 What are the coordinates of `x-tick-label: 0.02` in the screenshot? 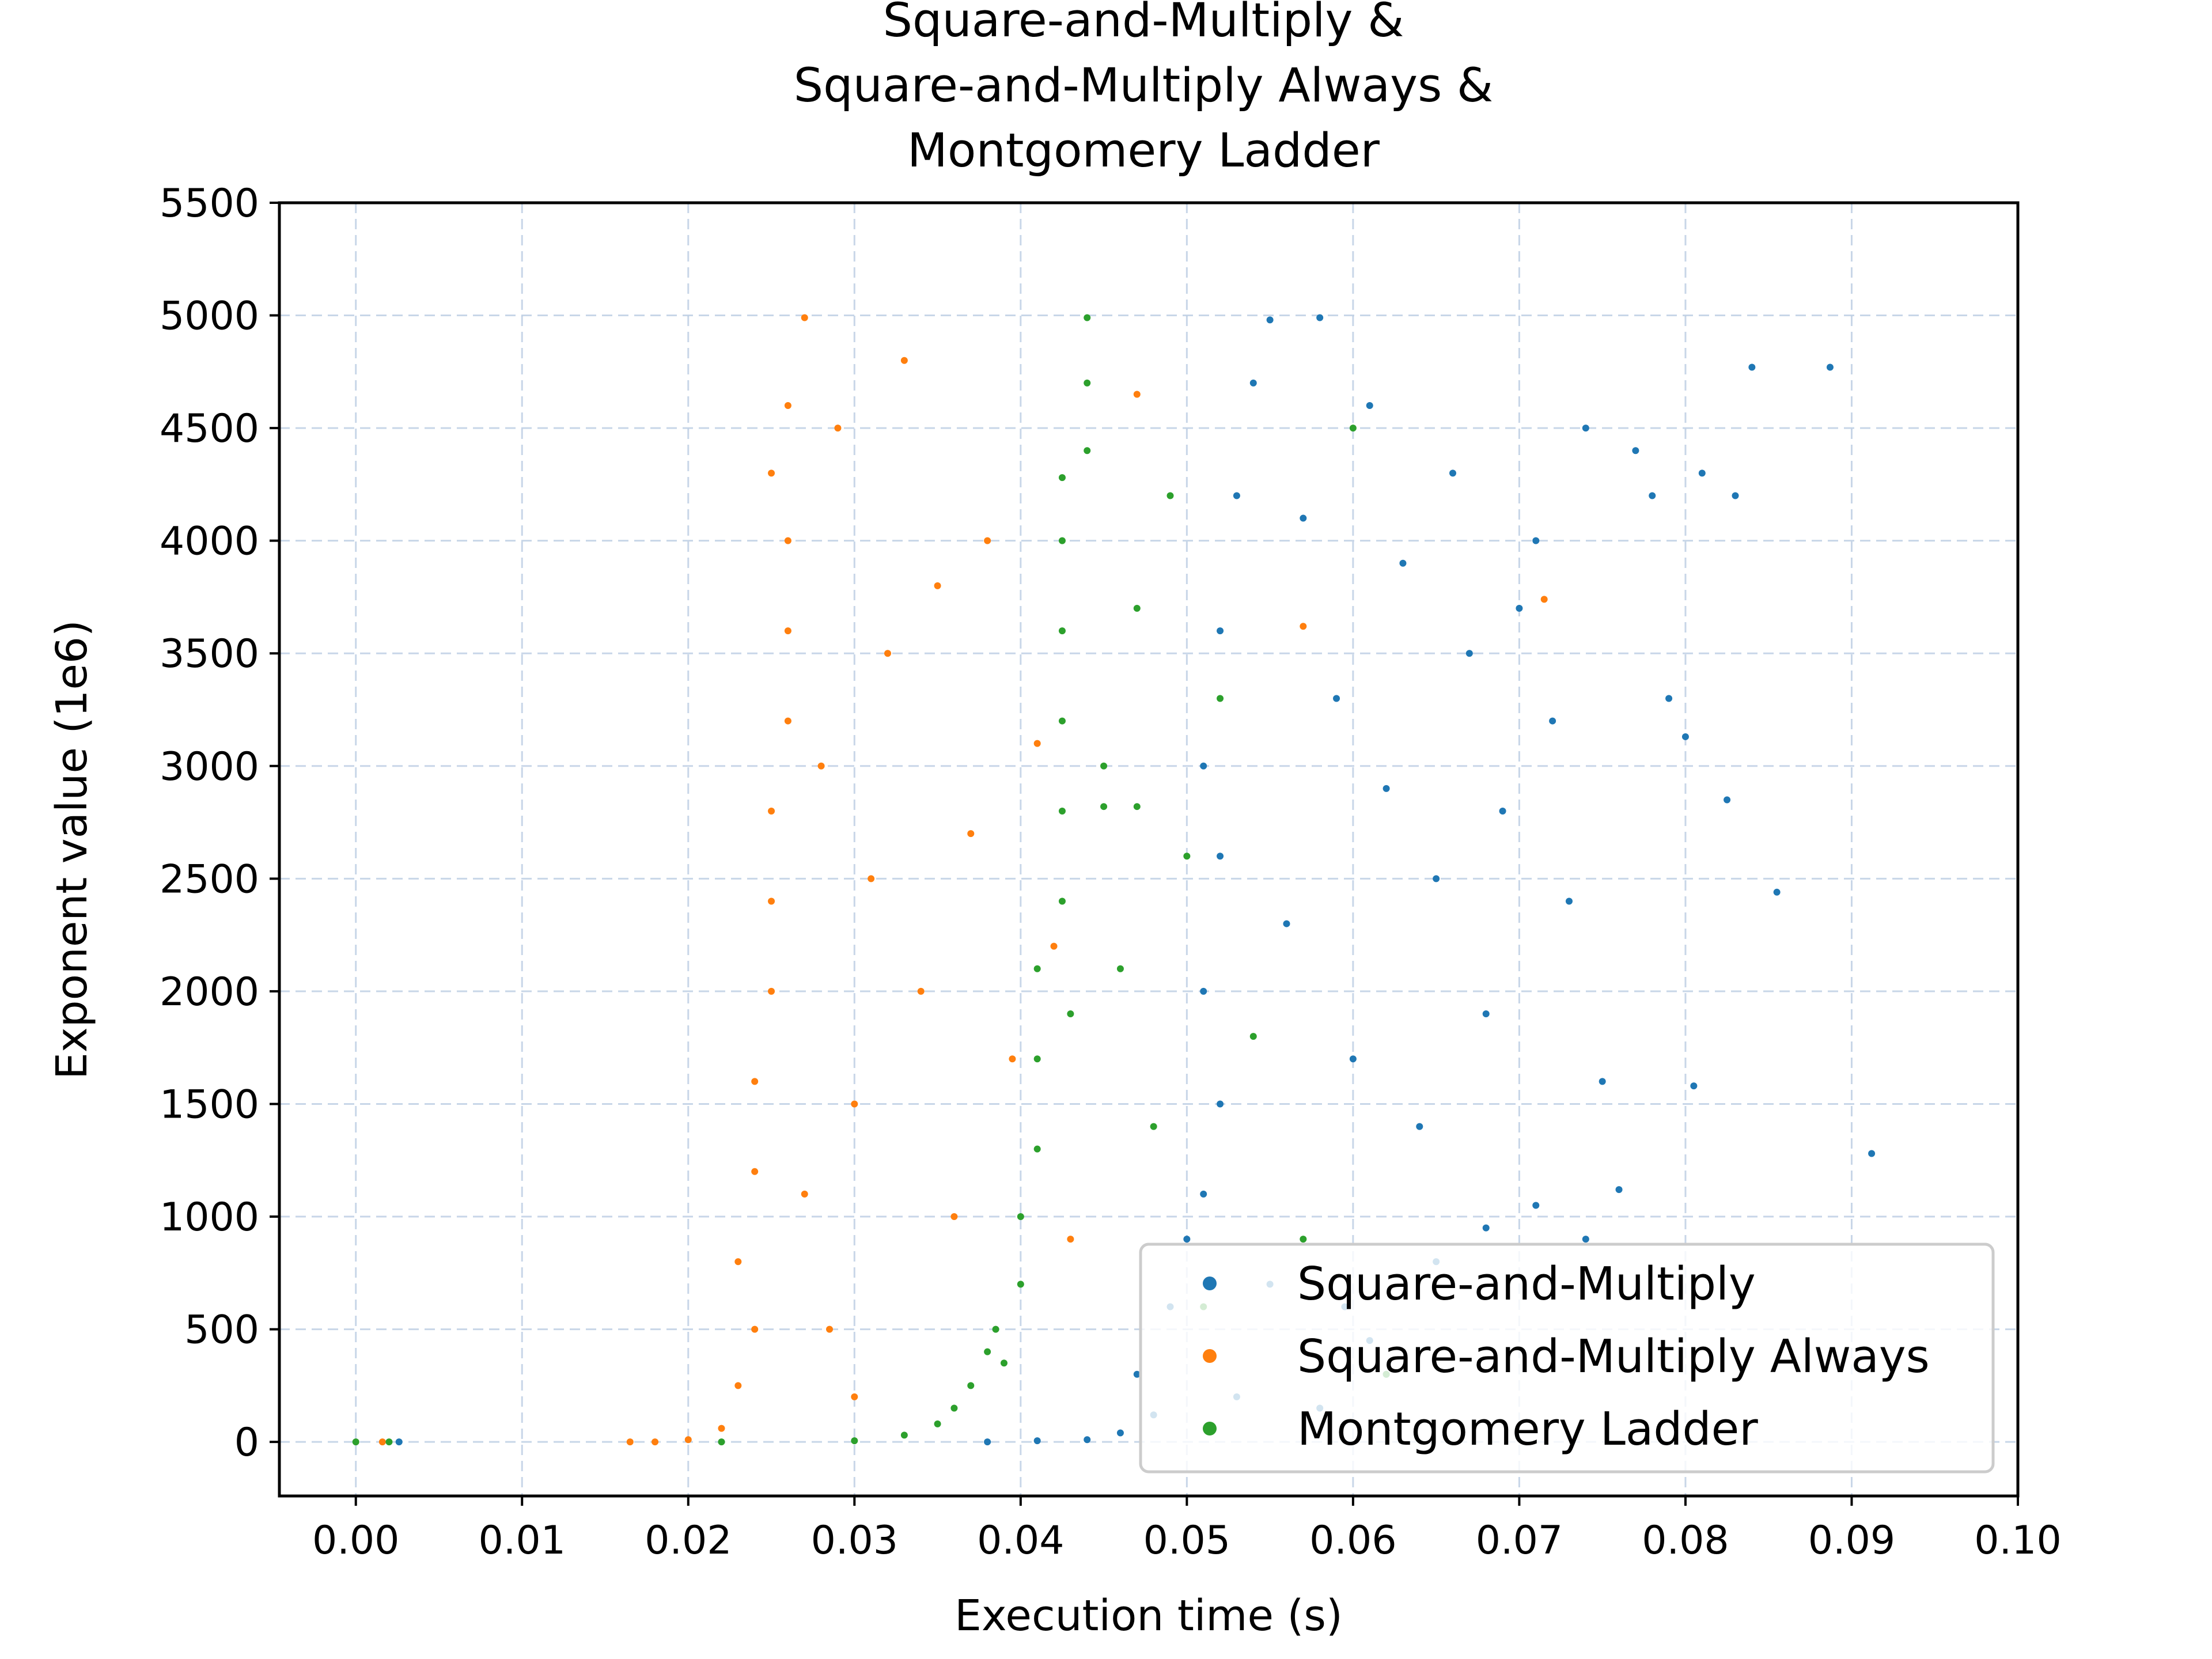 It's located at (688, 1540).